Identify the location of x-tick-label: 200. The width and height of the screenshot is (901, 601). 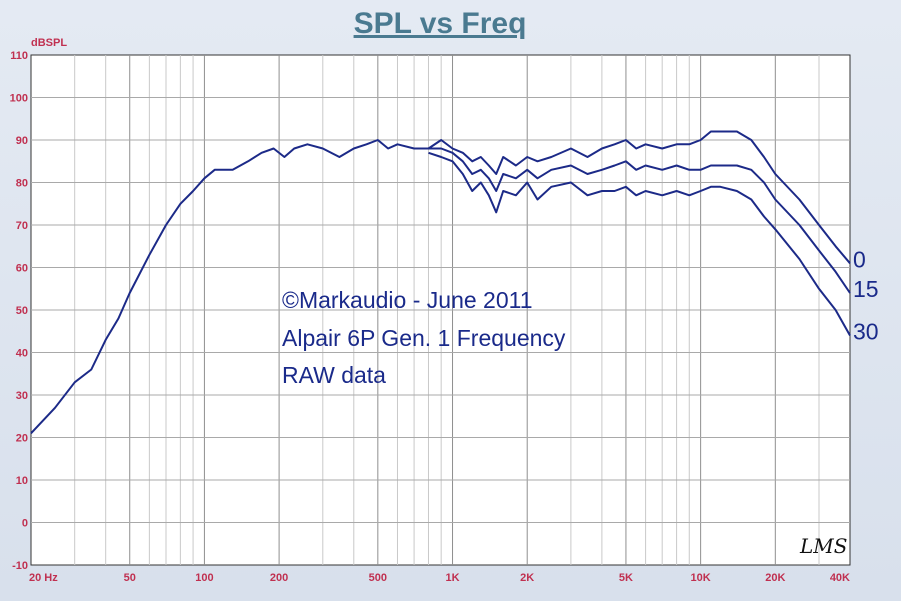
(279, 578).